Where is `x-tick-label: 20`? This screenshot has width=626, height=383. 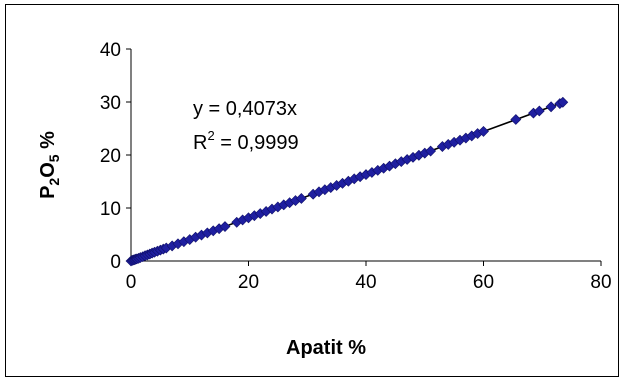 x-tick-label: 20 is located at coordinates (248, 282).